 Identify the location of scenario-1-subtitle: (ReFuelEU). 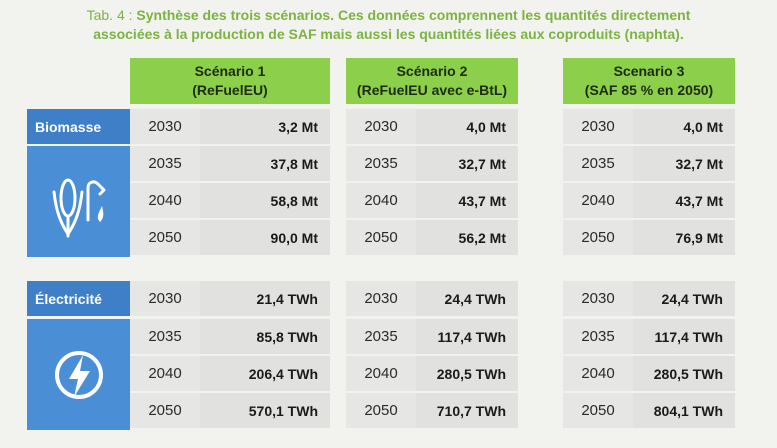
(230, 90).